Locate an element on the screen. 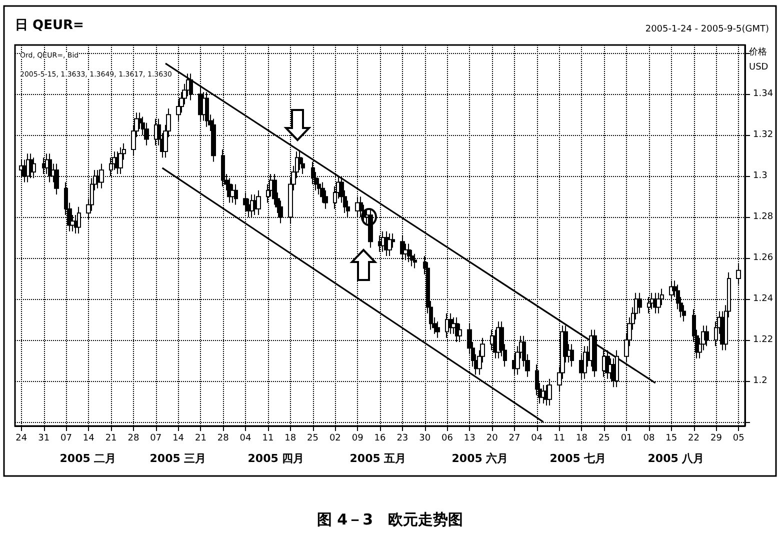 The height and width of the screenshot is (538, 780). x-tick-label: 13 is located at coordinates (470, 439).